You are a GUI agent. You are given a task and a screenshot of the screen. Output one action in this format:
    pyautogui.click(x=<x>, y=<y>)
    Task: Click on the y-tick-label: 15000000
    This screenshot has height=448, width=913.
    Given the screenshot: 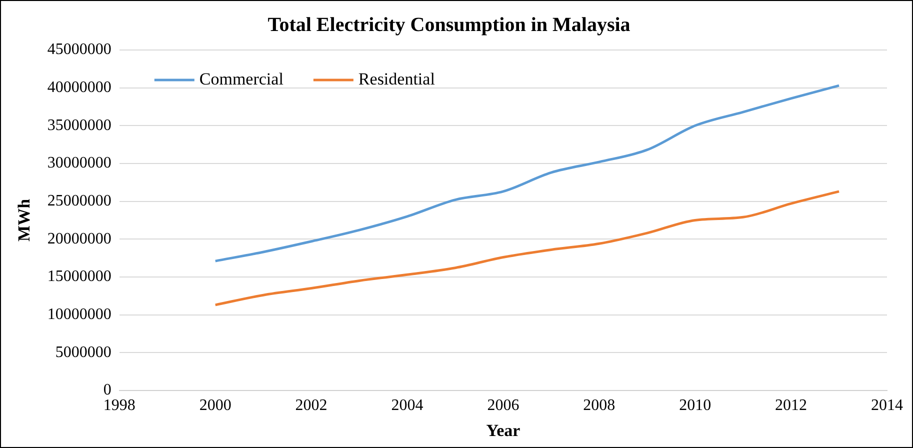 What is the action you would take?
    pyautogui.click(x=79, y=277)
    